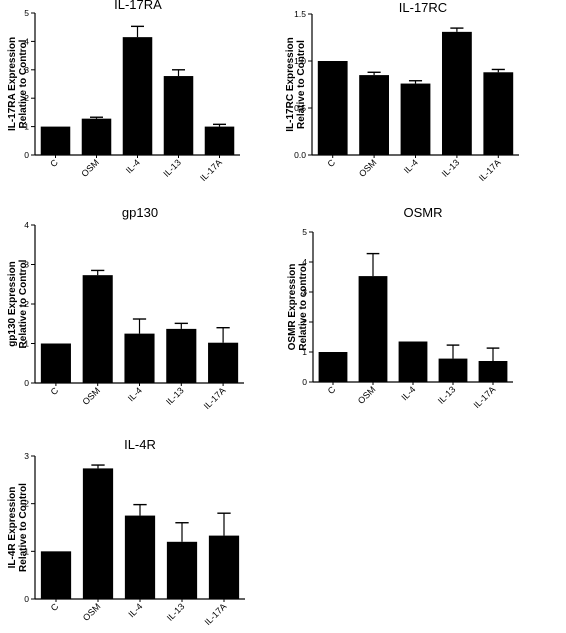  I want to click on y-tick-label: 1.0, so click(300, 61).